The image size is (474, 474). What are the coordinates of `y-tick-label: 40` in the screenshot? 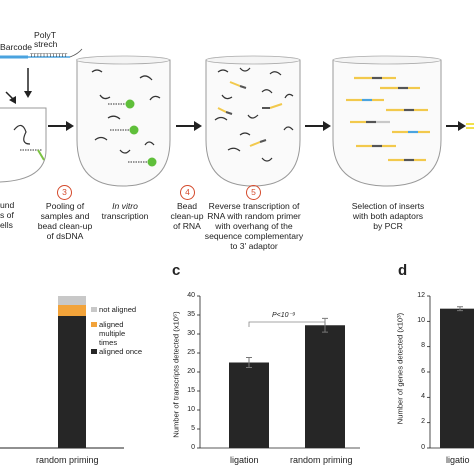 It's located at (191, 295).